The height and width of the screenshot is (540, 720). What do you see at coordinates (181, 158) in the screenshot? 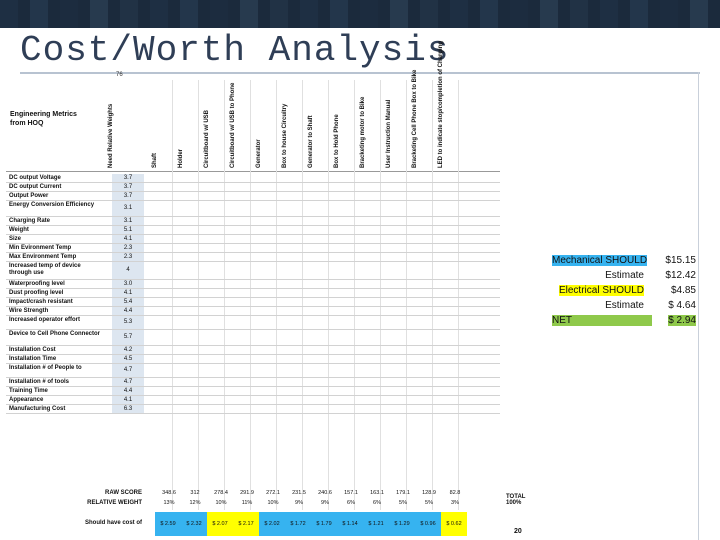
I see `column-header: Holder` at bounding box center [181, 158].